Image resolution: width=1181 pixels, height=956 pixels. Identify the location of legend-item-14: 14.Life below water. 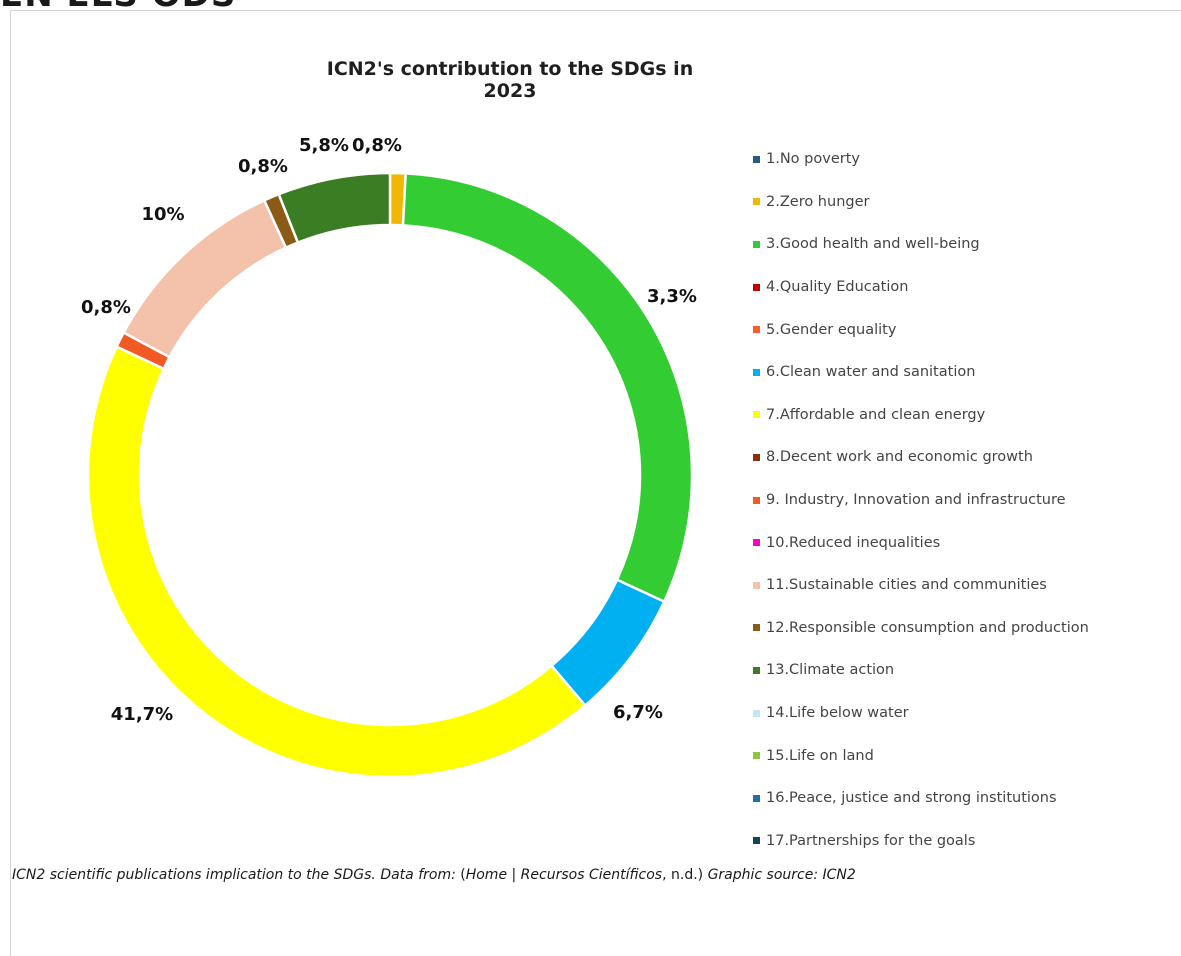
(921, 713).